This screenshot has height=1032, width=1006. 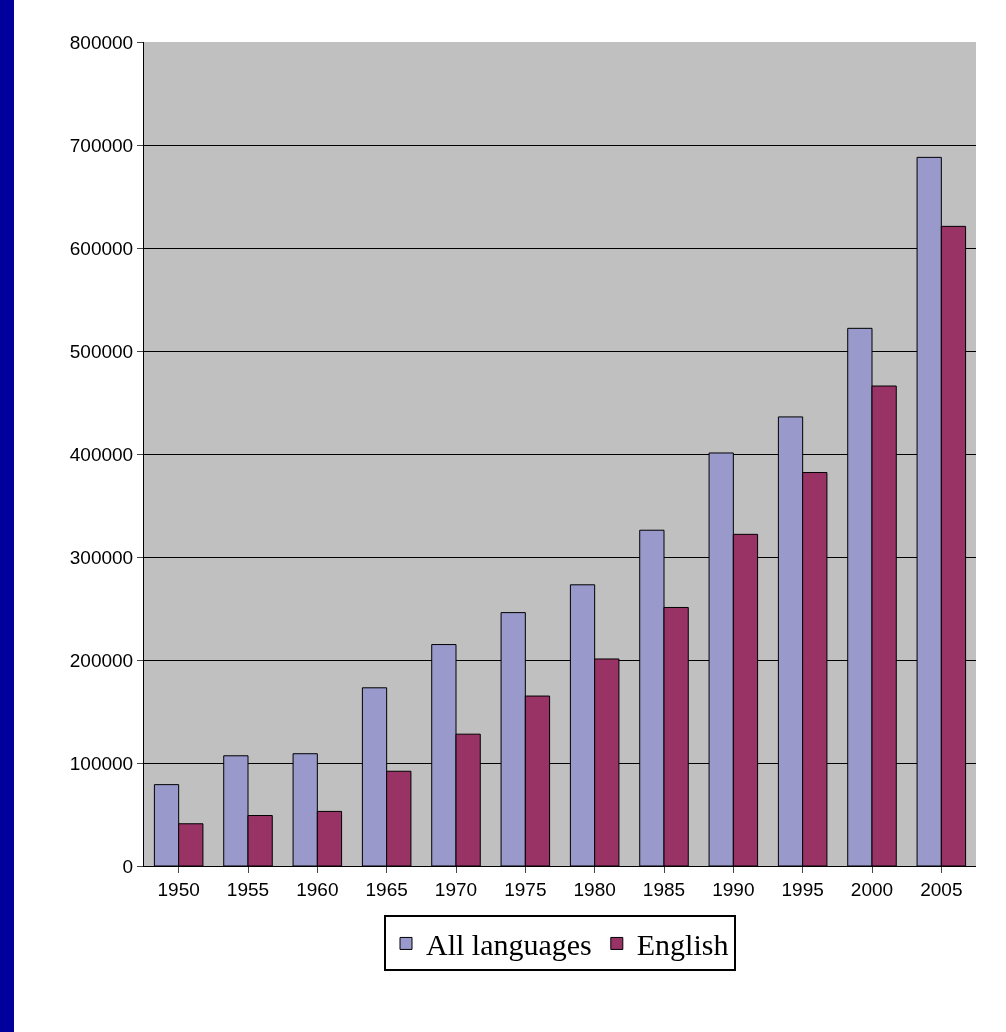 What do you see at coordinates (941, 889) in the screenshot?
I see `x-tick-label: 2005` at bounding box center [941, 889].